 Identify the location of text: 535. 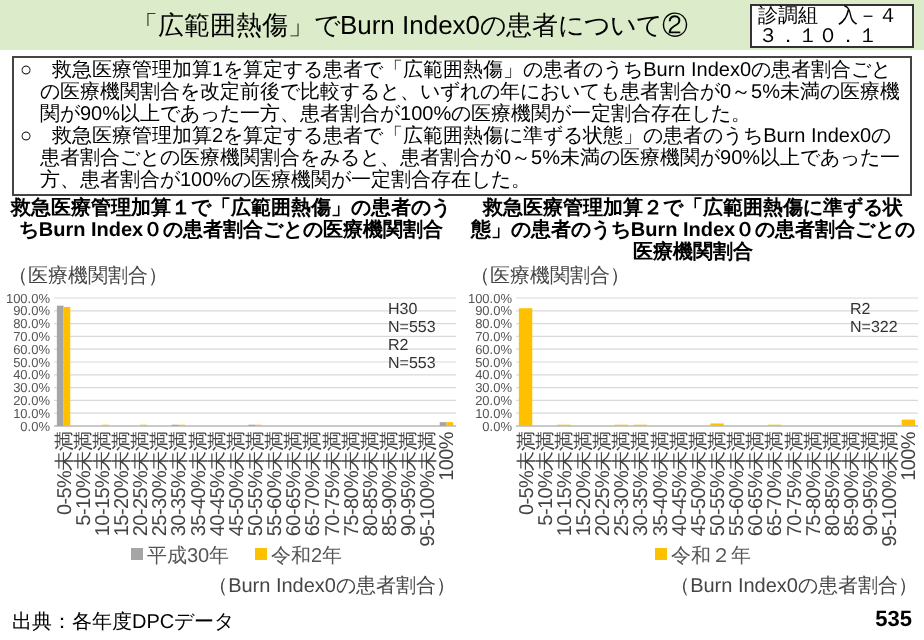
(893, 621).